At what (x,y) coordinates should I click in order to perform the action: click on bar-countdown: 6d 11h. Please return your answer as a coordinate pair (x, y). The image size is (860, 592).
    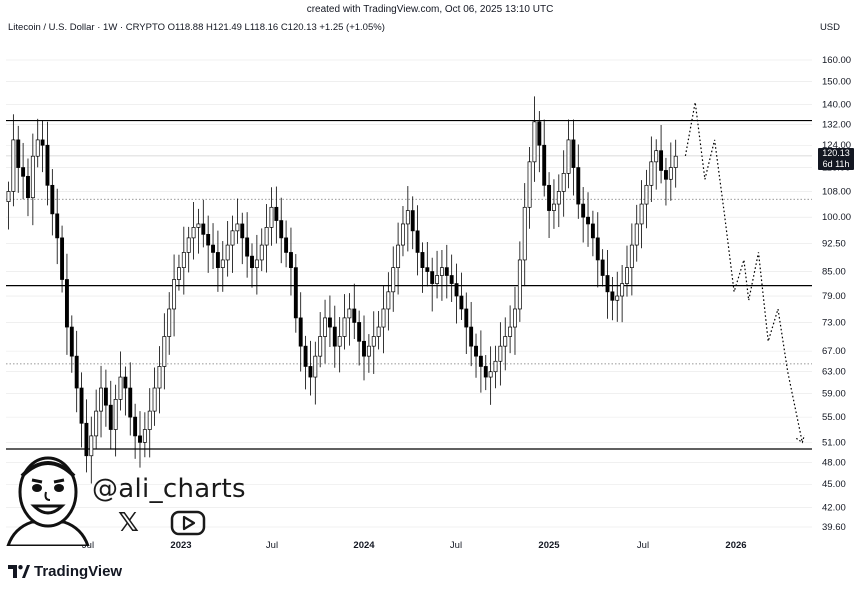
    Looking at the image, I should click on (836, 163).